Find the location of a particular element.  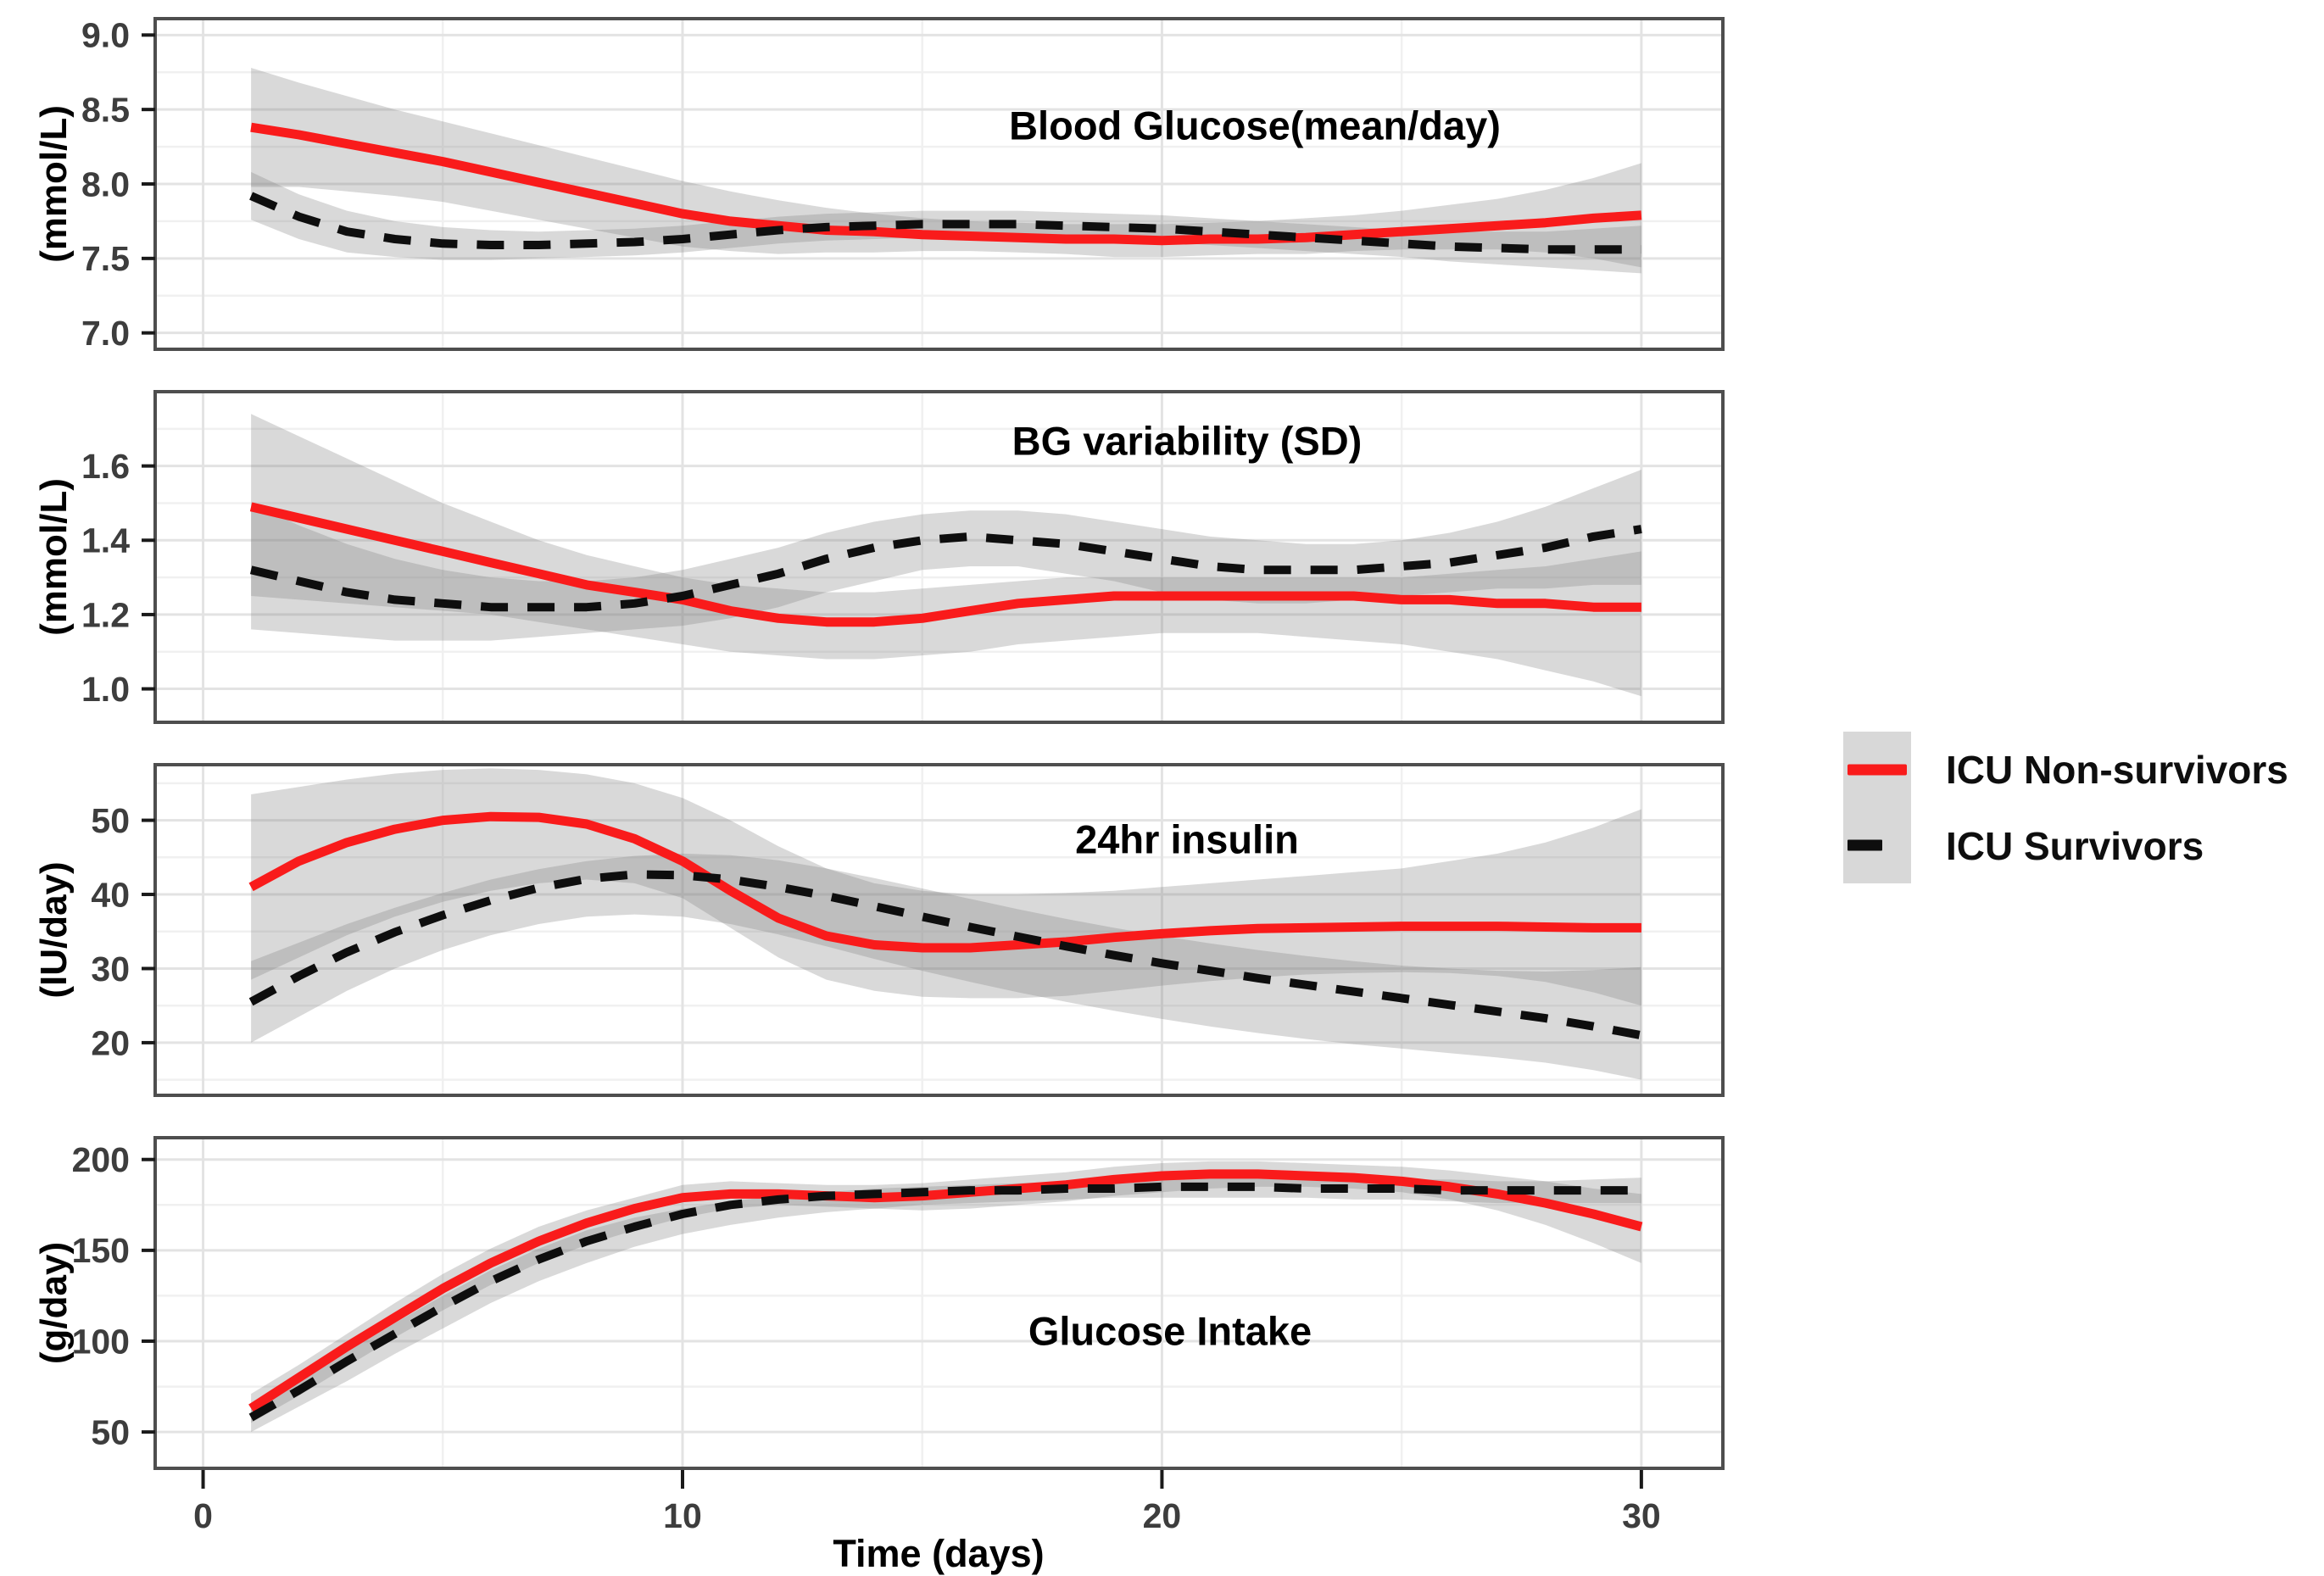

x-tick-label: 0 is located at coordinates (203, 1515).